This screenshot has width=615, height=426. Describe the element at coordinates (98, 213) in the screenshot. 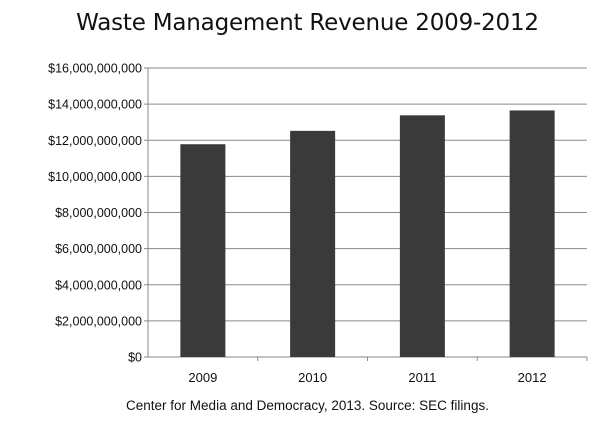

I see `y-tick-label: $8,000,000,000` at that location.